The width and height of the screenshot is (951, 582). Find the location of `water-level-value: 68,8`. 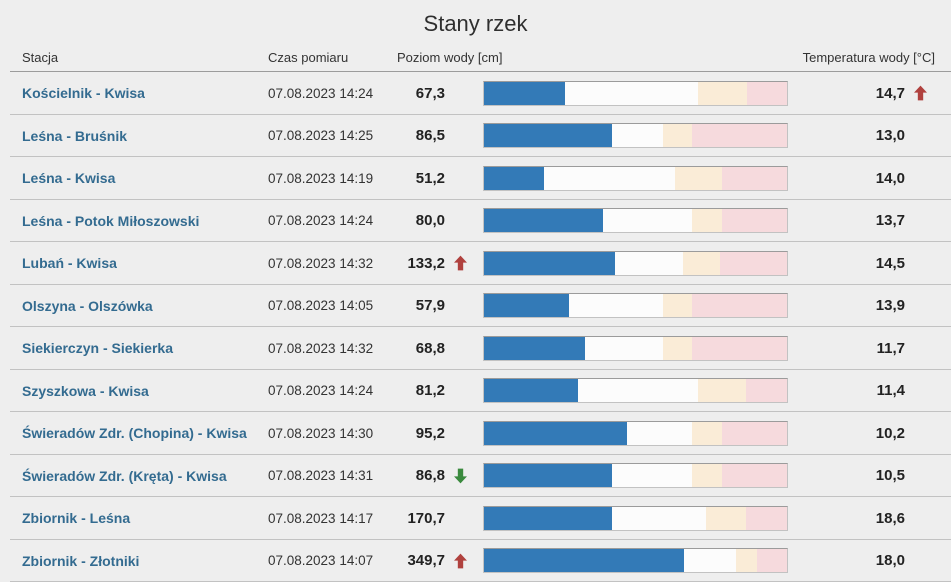

water-level-value: 68,8 is located at coordinates (430, 348).